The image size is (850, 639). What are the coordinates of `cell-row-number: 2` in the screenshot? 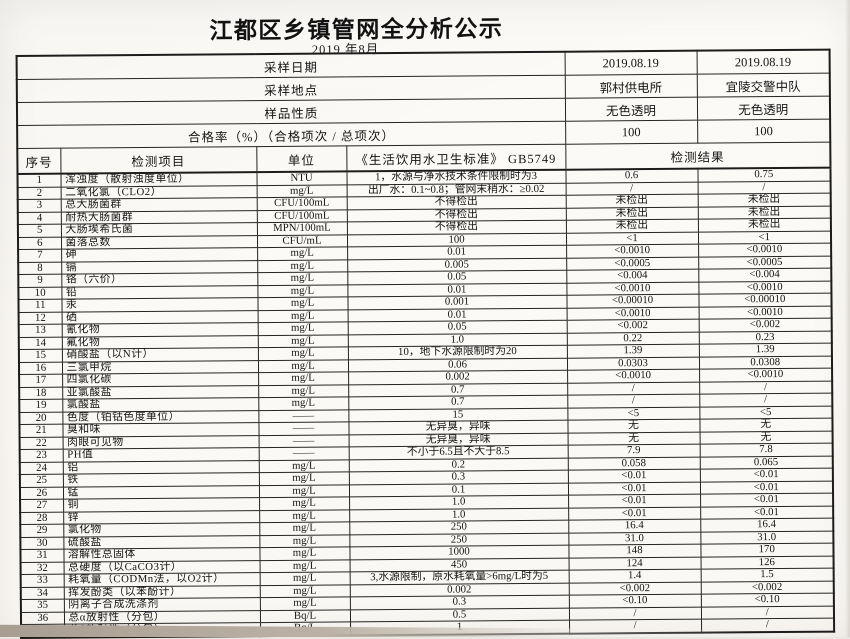 It's located at (39, 193).